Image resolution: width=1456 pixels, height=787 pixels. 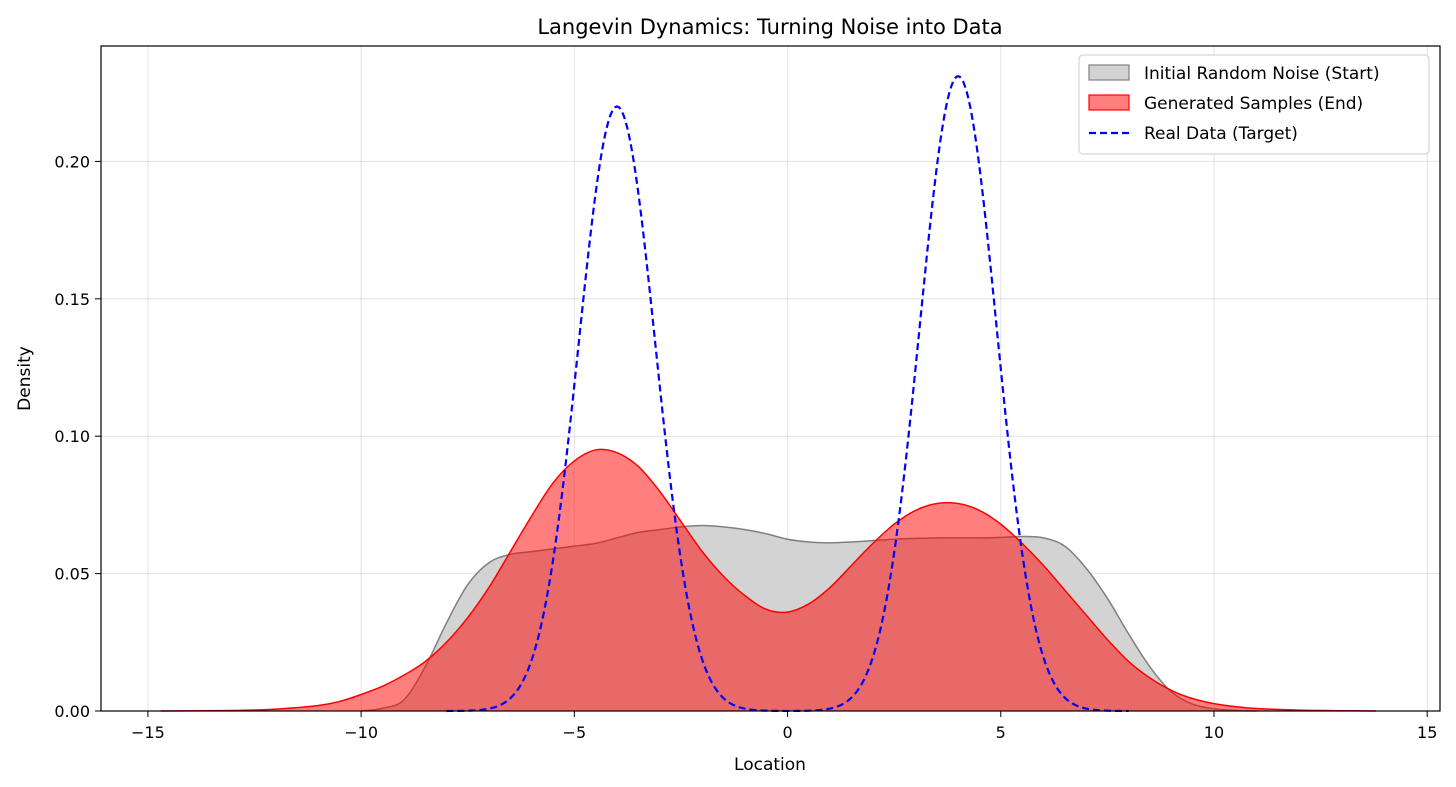 I want to click on legend-swatch-initial-noise, so click(x=1109, y=72).